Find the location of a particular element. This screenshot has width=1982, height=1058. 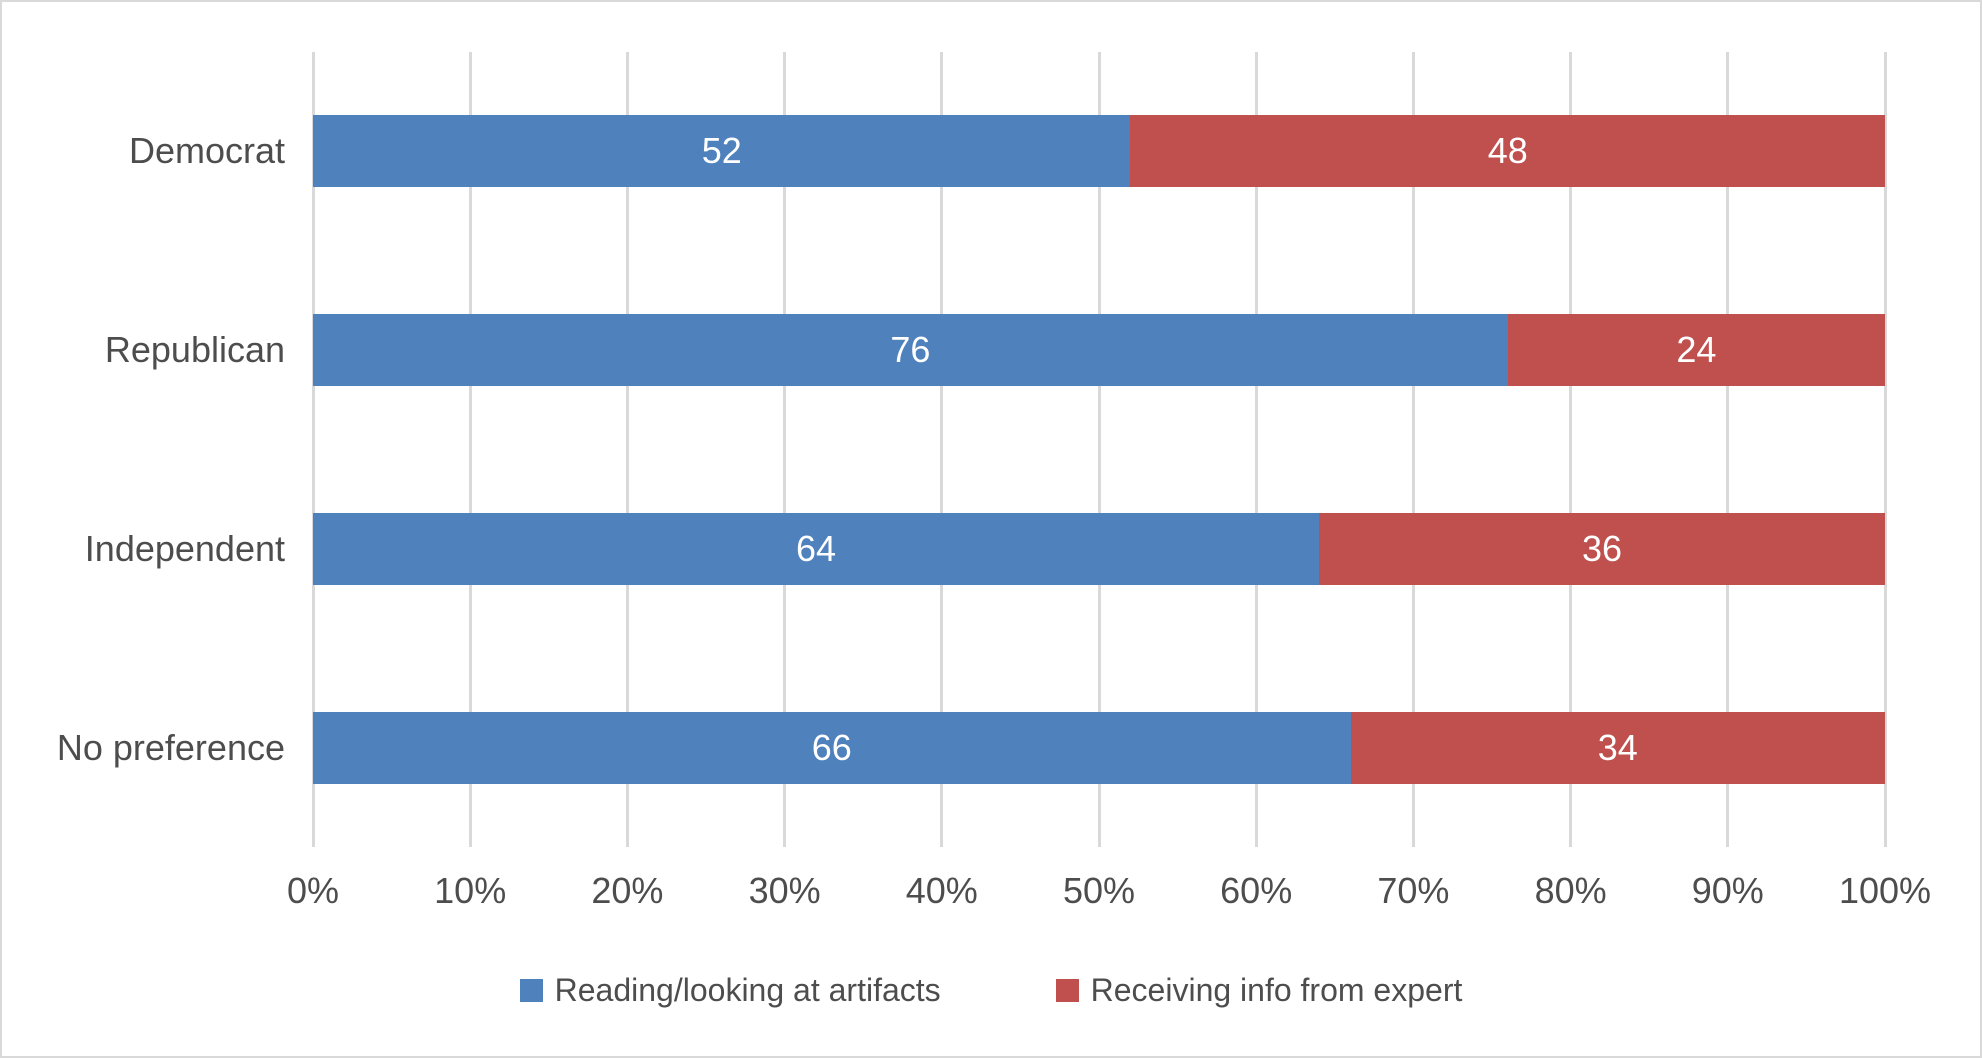

x-axis-tick-label: 40% is located at coordinates (941, 890).